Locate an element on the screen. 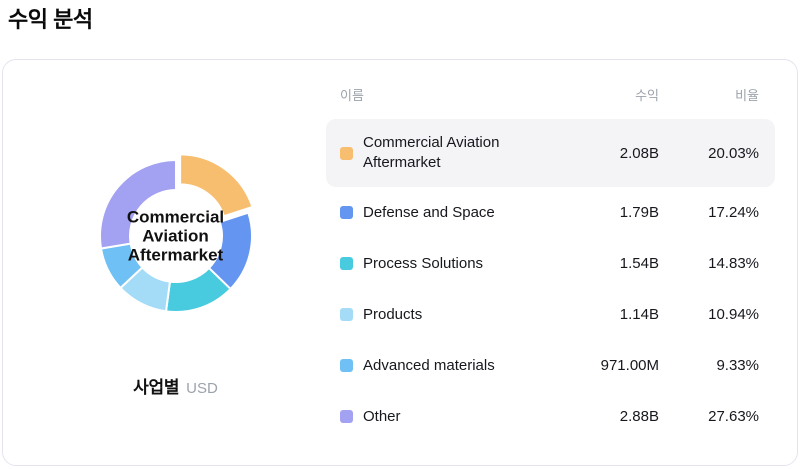  donut-svg is located at coordinates (175, 233).